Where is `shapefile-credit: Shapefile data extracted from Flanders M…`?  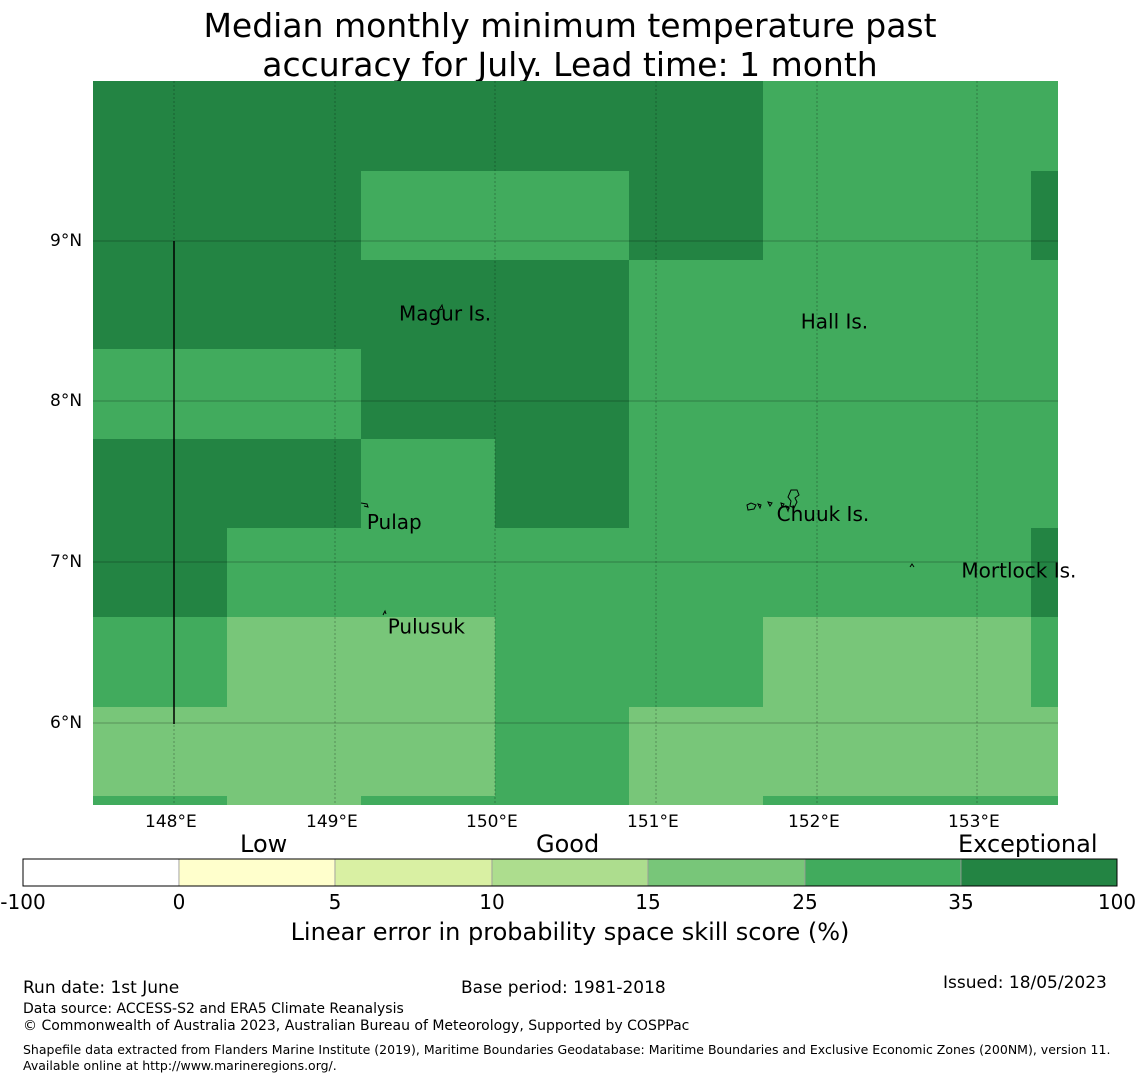
shapefile-credit: Shapefile data extracted from Flanders M… is located at coordinates (567, 1057).